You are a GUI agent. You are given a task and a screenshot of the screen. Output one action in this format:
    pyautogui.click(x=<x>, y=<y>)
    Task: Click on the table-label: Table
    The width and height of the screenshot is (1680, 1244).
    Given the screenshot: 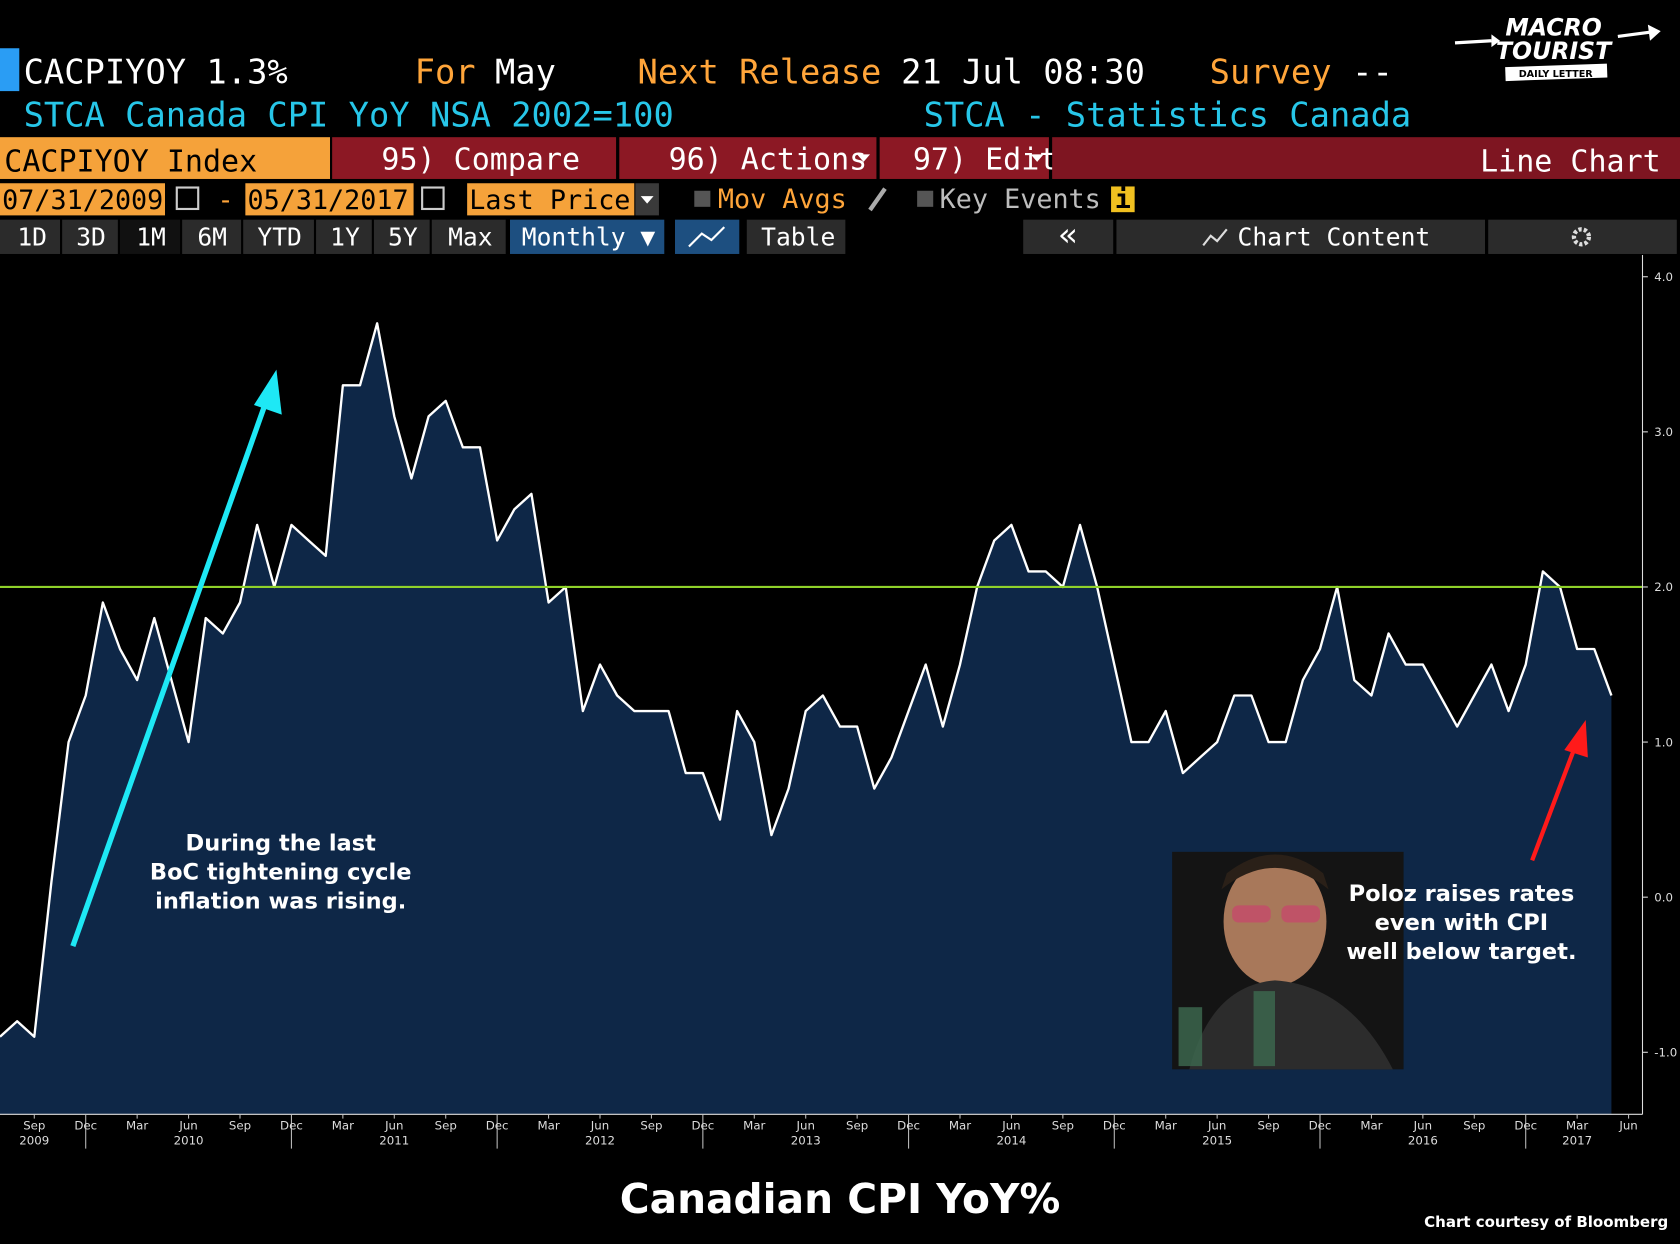 What is the action you would take?
    pyautogui.click(x=798, y=236)
    